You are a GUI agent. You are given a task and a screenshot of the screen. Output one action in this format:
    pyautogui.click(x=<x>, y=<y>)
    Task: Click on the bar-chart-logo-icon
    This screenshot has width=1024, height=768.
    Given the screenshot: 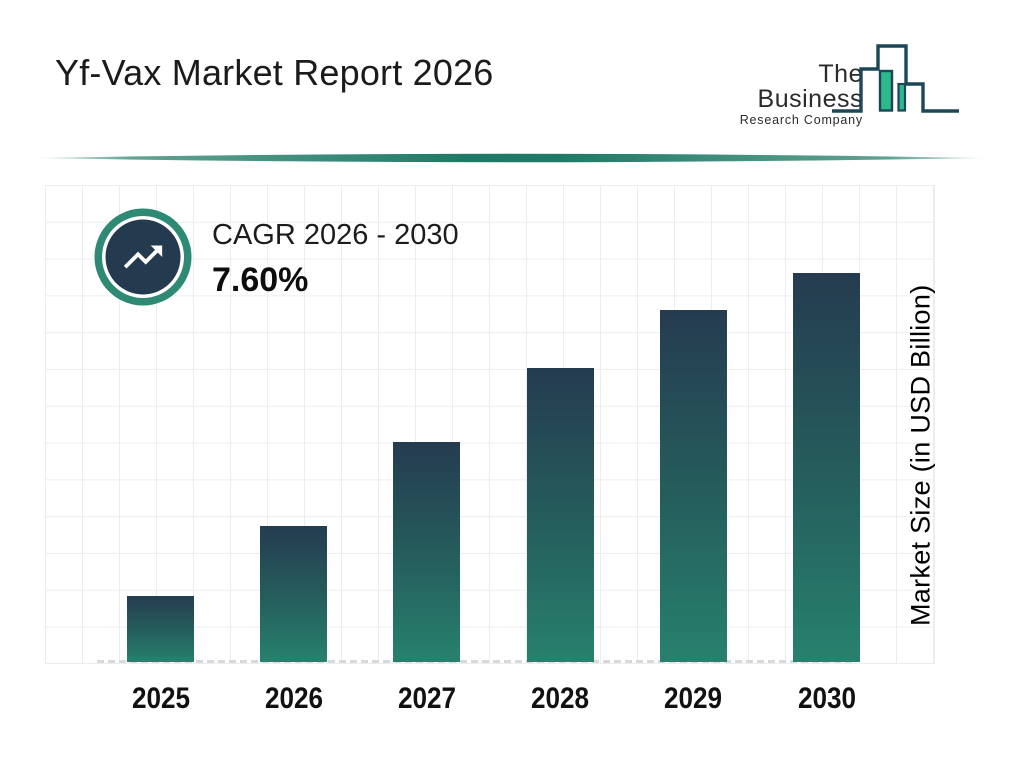 What is the action you would take?
    pyautogui.click(x=895, y=78)
    